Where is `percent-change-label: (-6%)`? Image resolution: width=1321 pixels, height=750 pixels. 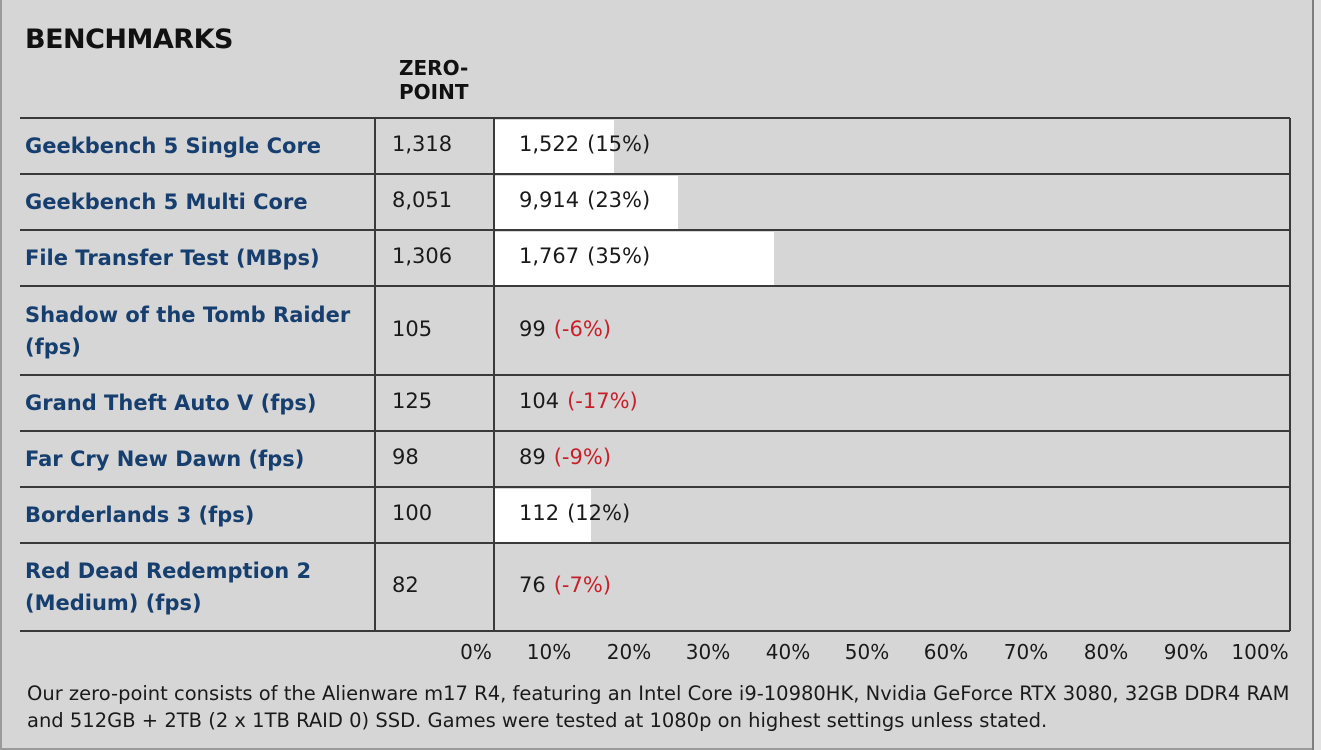
percent-change-label: (-6%) is located at coordinates (582, 329).